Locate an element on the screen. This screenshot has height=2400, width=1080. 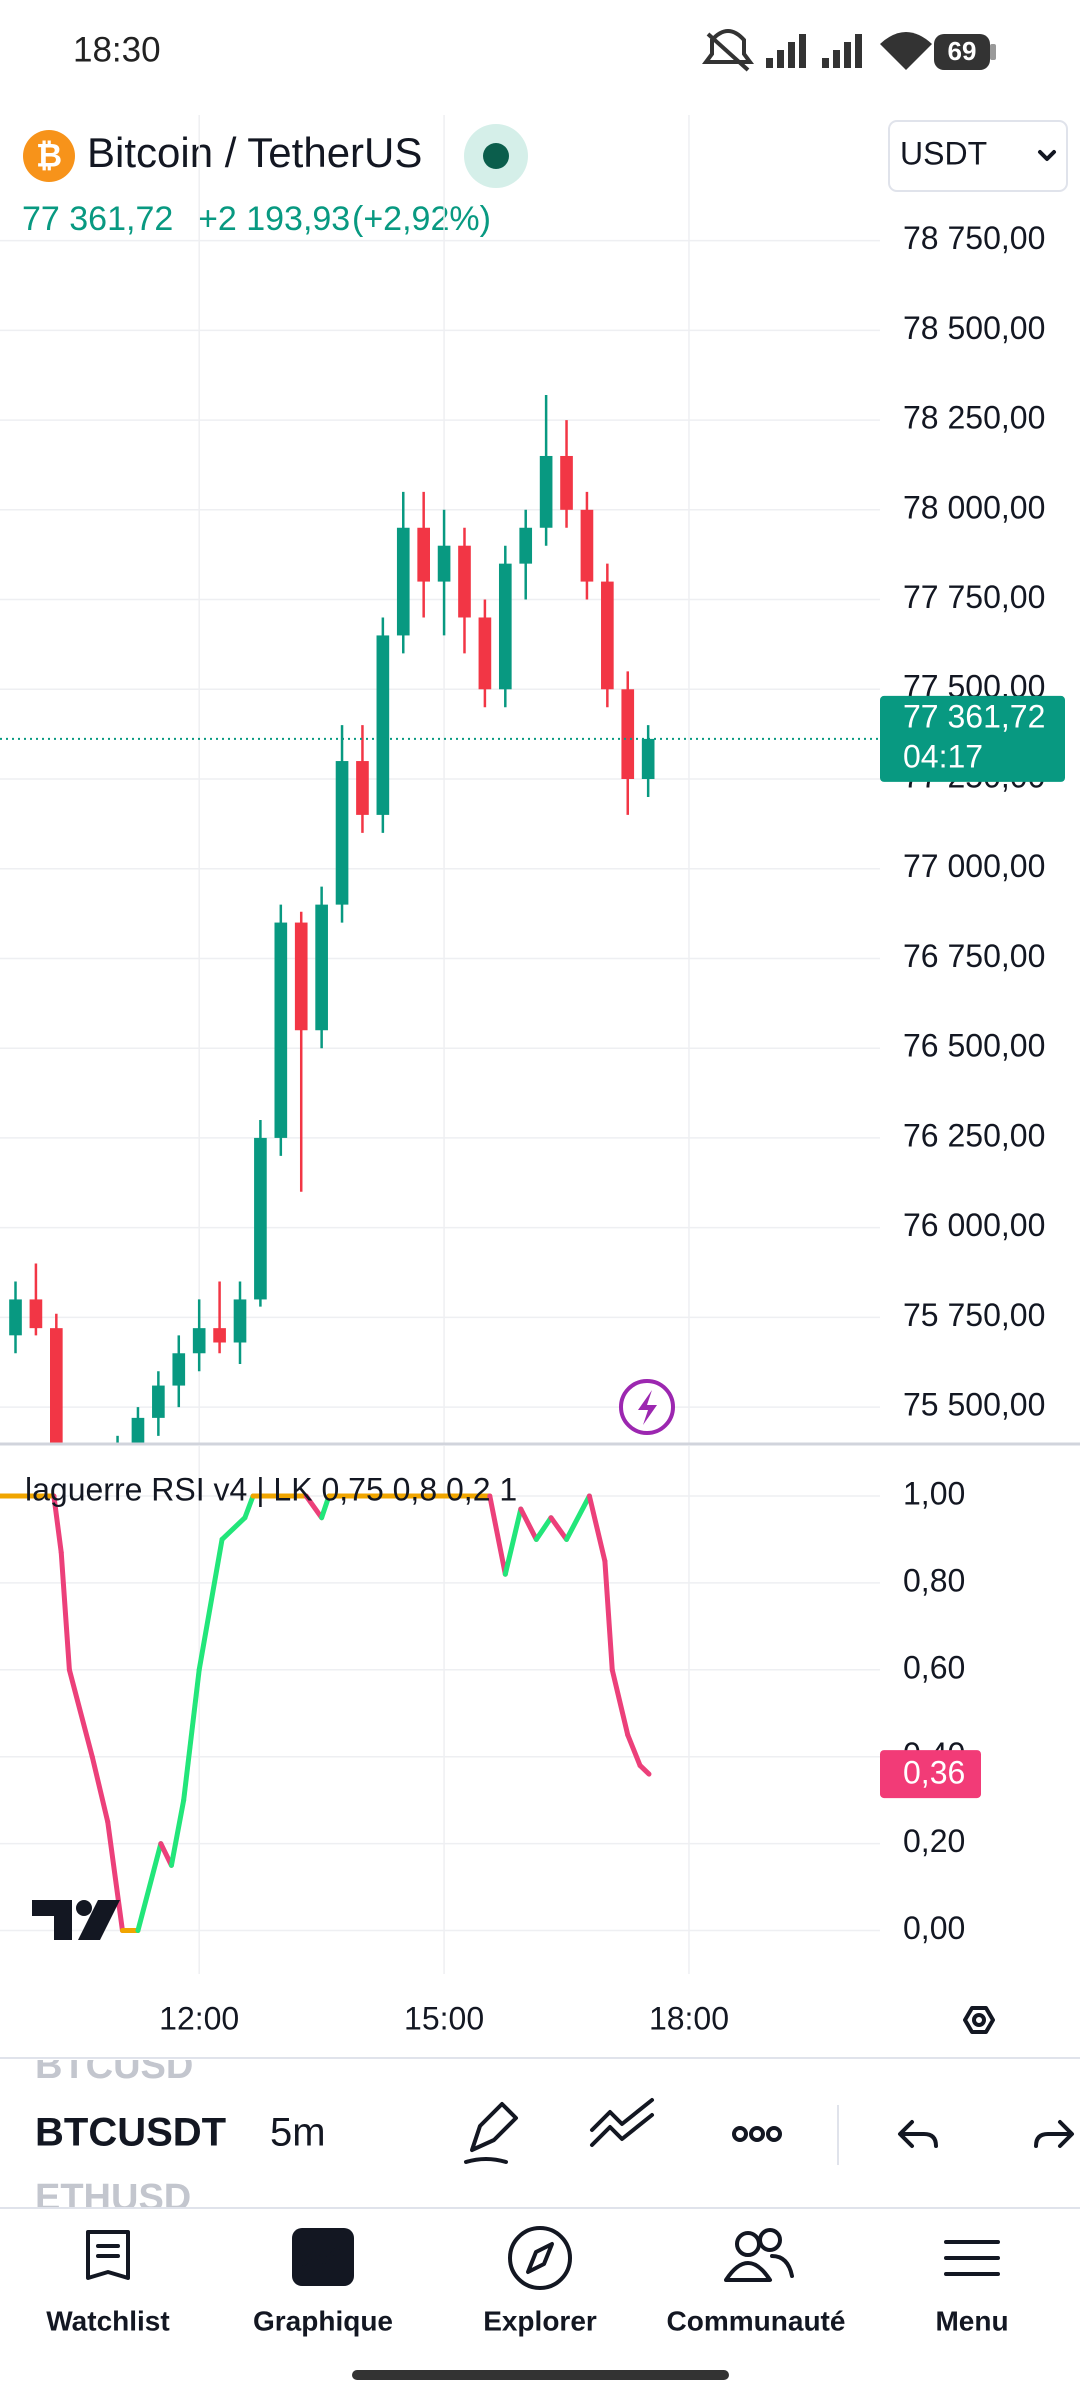
symbol-title: Bitcoin / TetherUS is located at coordinates (254, 152).